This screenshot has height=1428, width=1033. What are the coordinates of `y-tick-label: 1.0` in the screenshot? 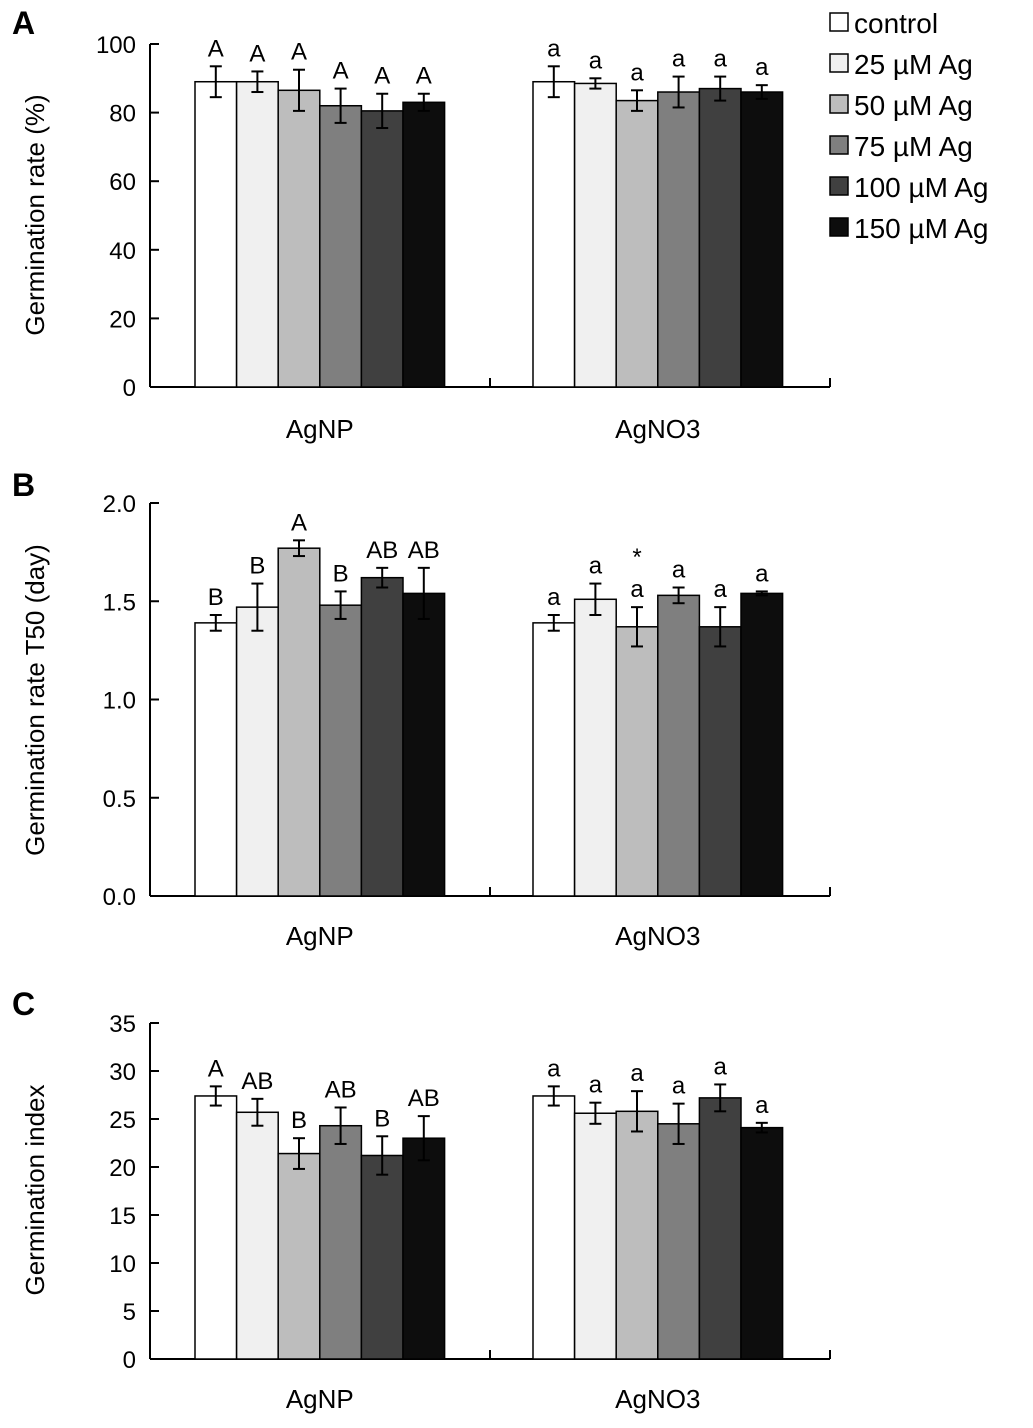 It's located at (119, 701).